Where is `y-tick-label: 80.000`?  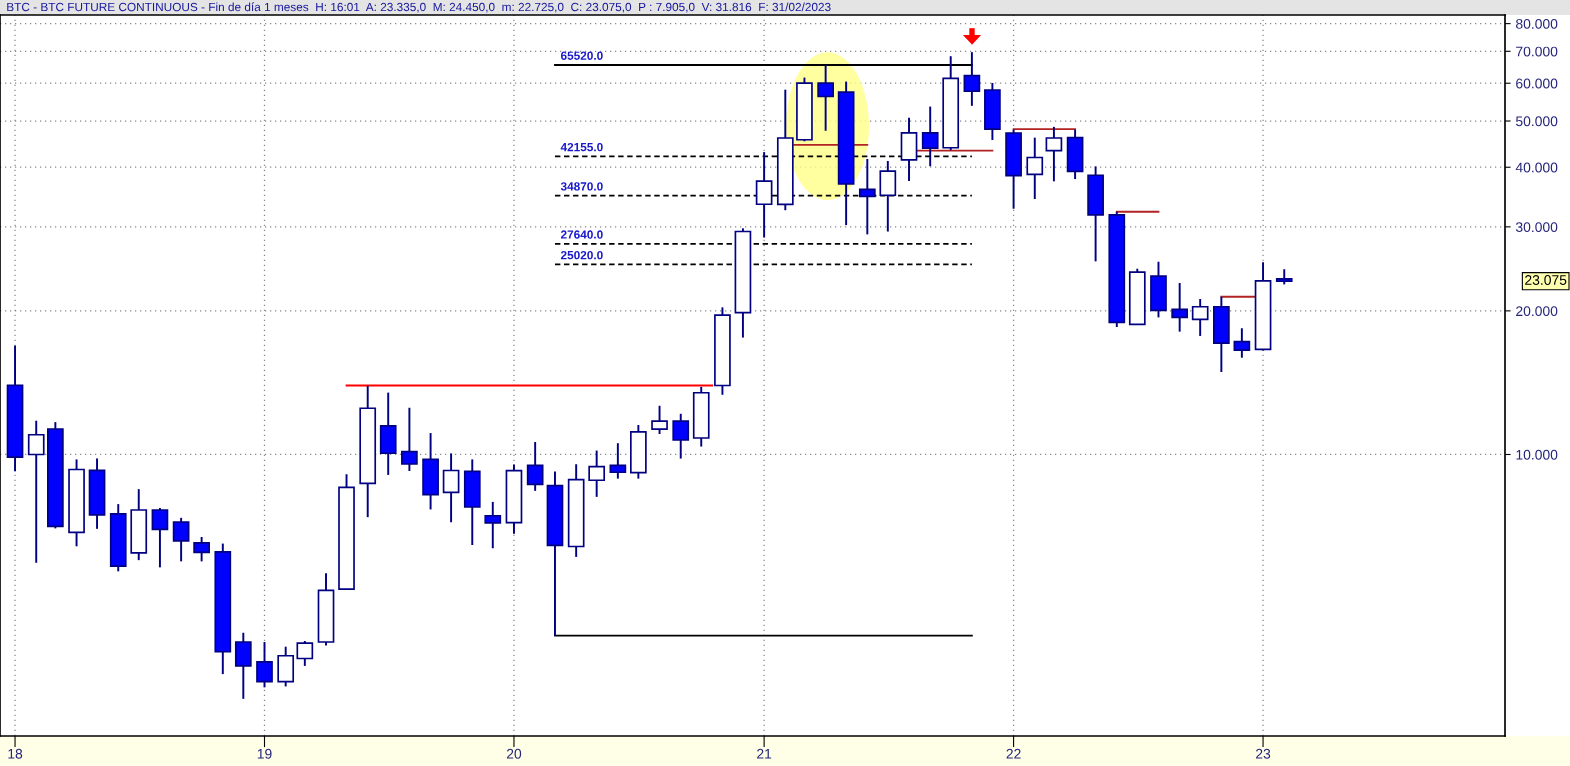
y-tick-label: 80.000 is located at coordinates (1537, 23).